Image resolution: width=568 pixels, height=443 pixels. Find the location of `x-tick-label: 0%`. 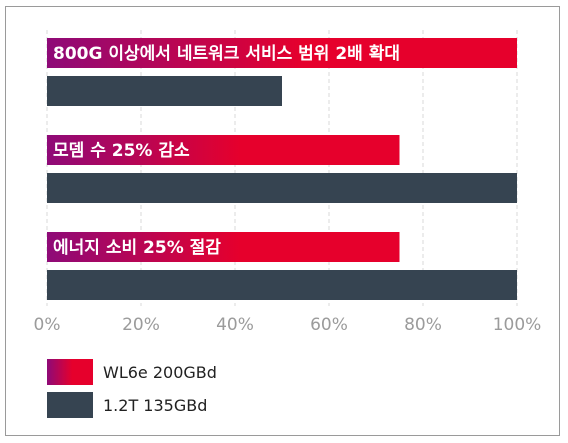

x-tick-label: 0% is located at coordinates (47, 325).